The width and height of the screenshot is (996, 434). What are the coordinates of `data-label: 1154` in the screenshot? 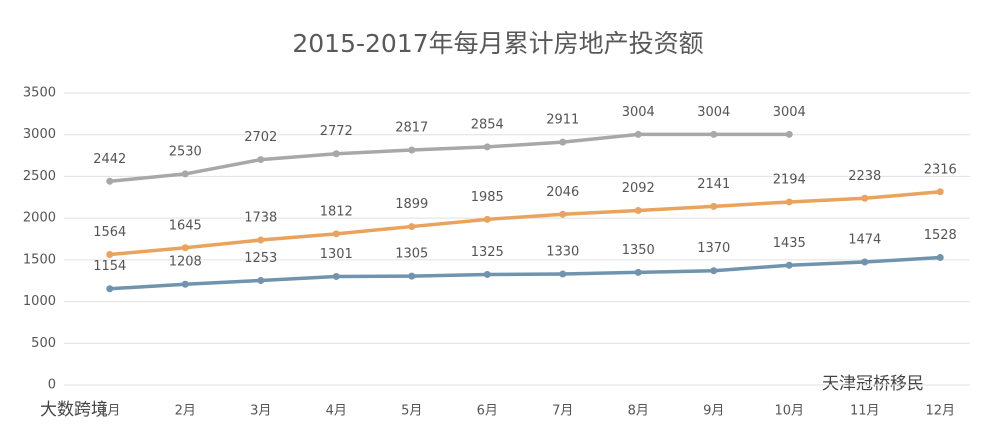 It's located at (109, 266).